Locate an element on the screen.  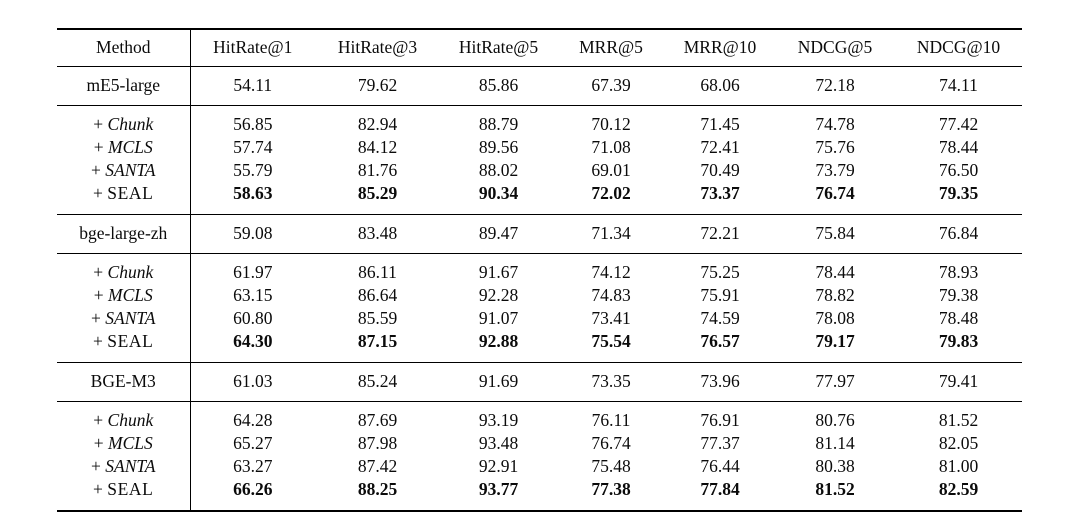
metric-value: 76.91 is located at coordinates (720, 420).